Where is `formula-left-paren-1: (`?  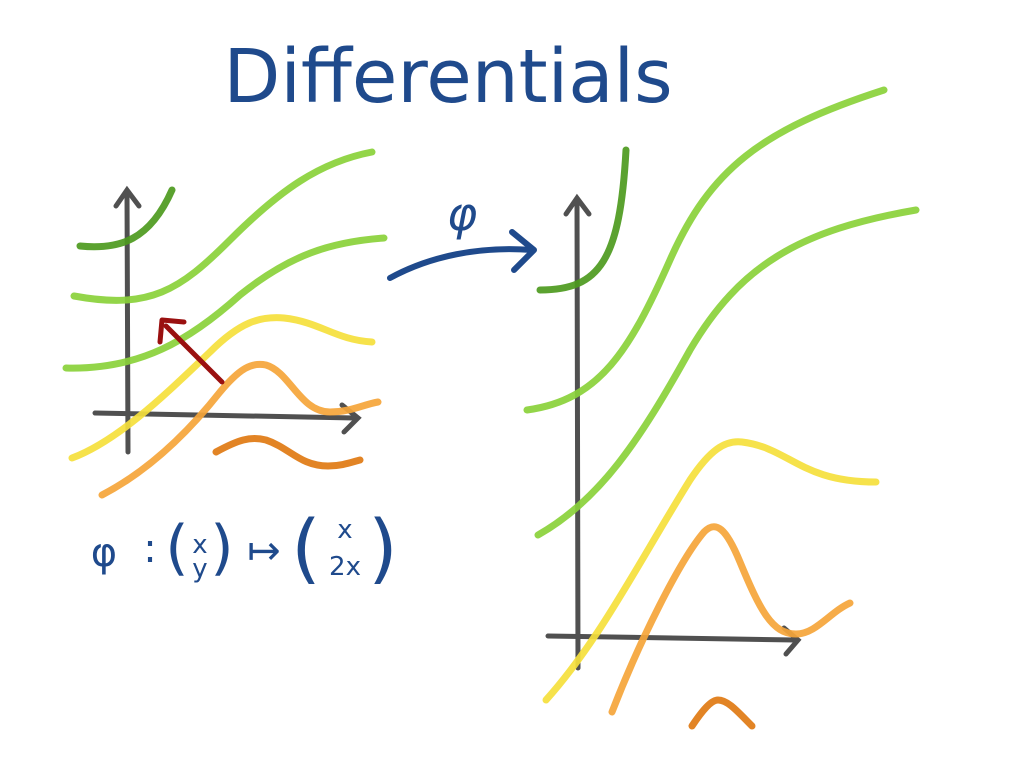
formula-left-paren-1: ( is located at coordinates (176, 548).